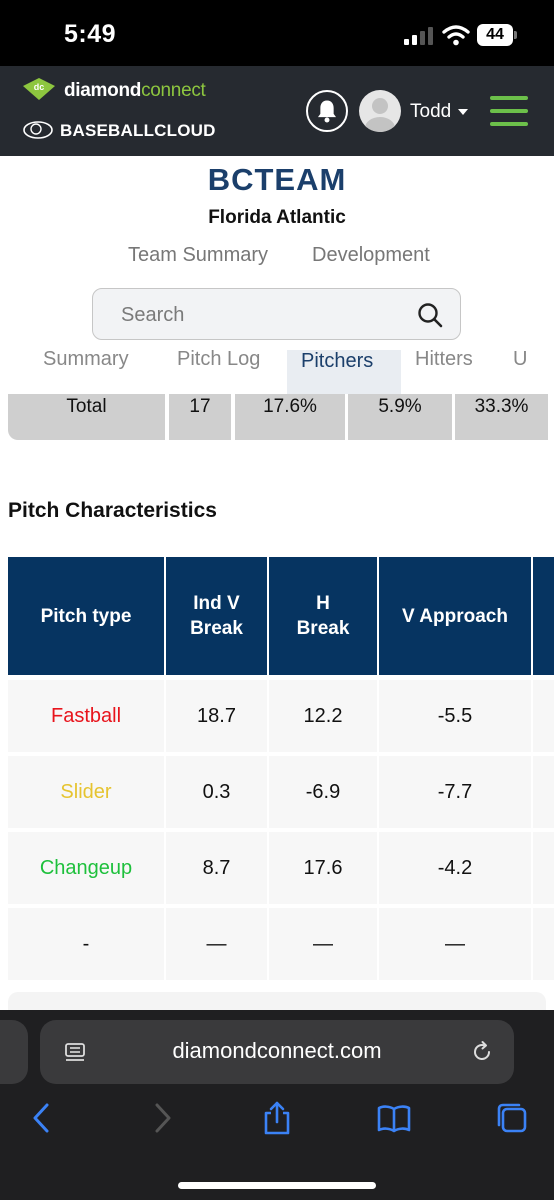 The height and width of the screenshot is (1200, 554). Describe the element at coordinates (38, 130) in the screenshot. I see `baseballcloud-logo-icon` at that location.